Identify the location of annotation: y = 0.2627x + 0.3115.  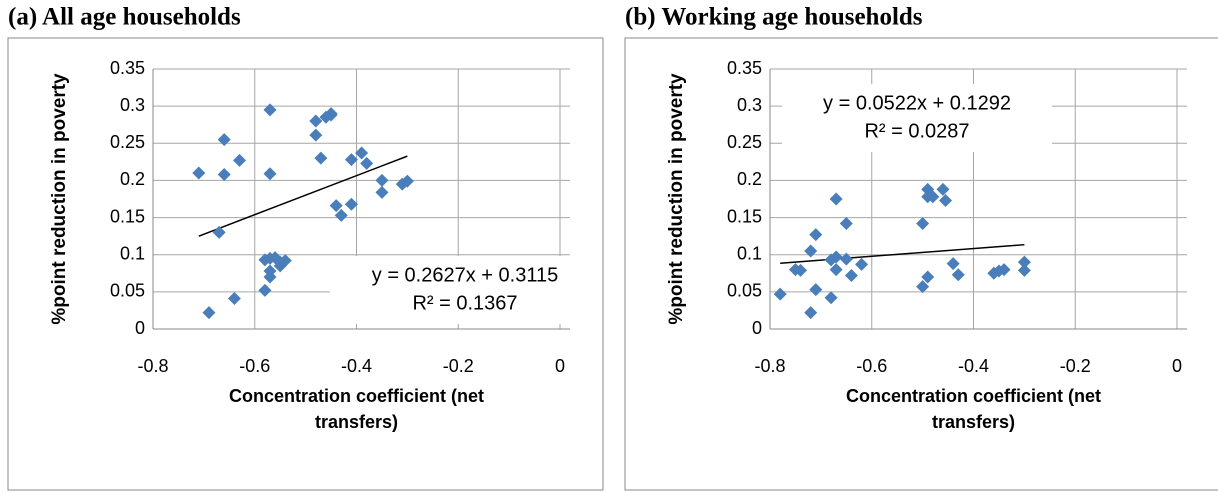
(465, 275).